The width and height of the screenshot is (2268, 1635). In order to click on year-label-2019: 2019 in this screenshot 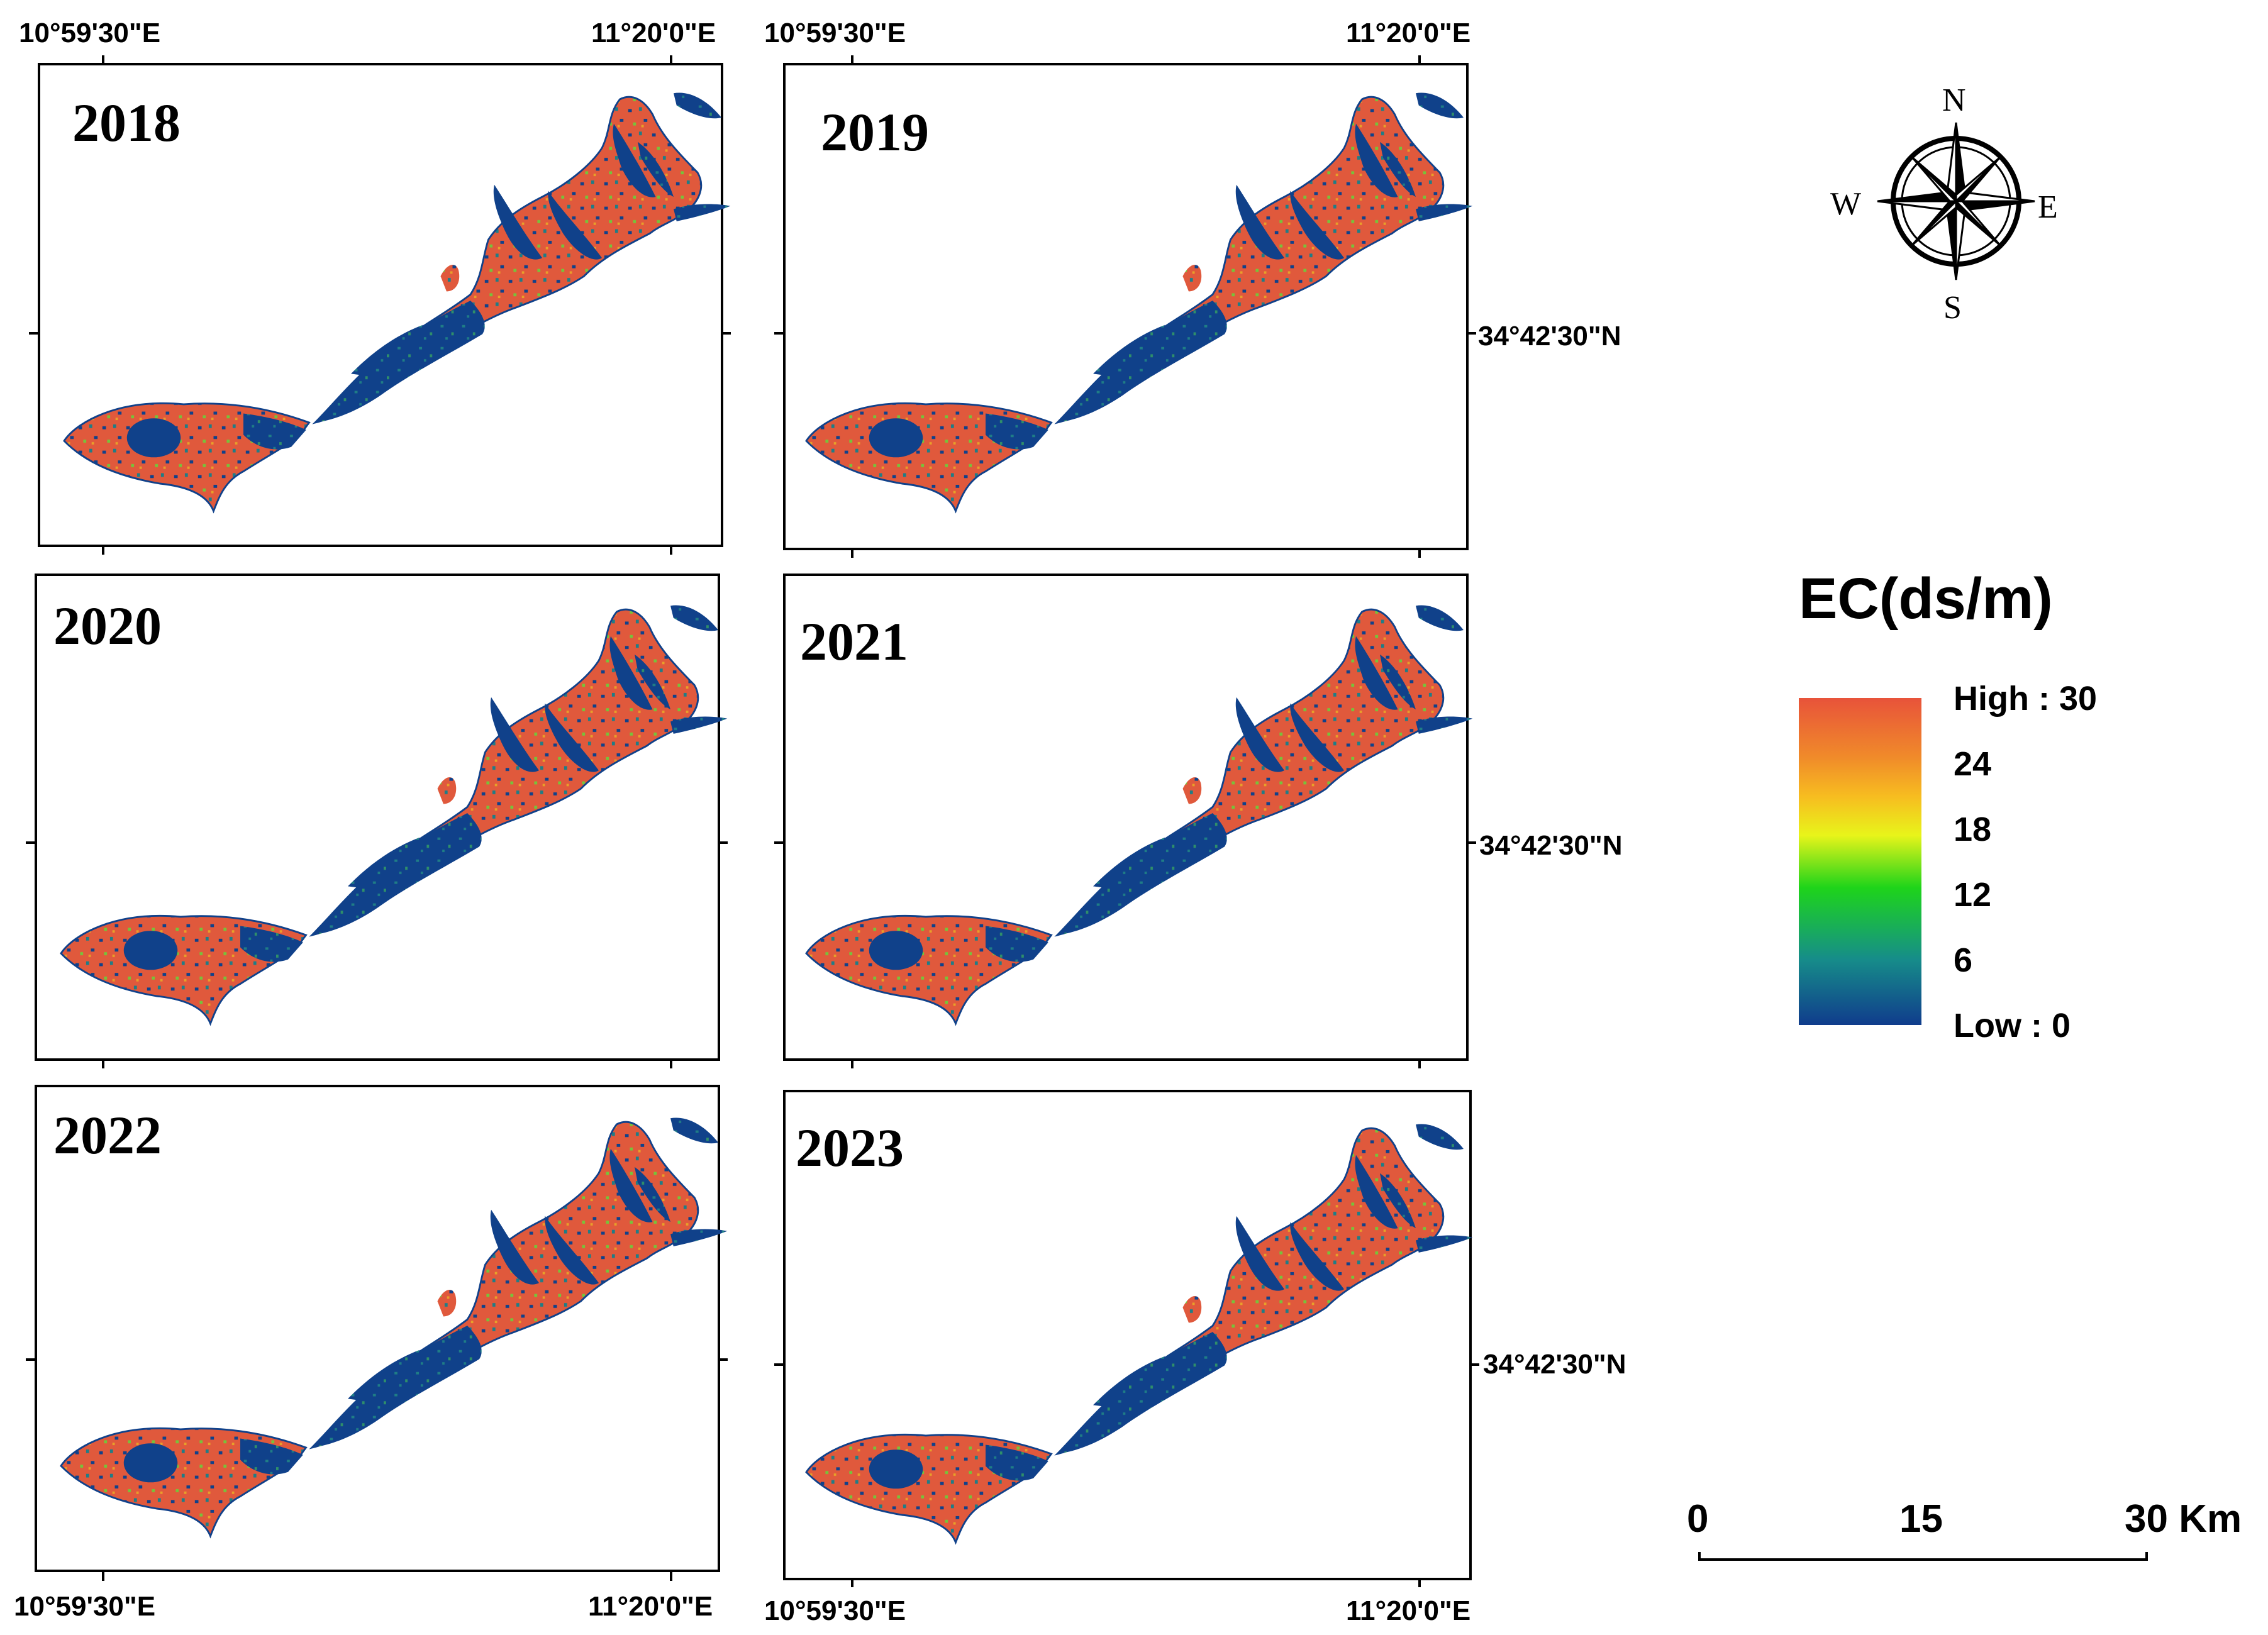, I will do `click(875, 132)`.